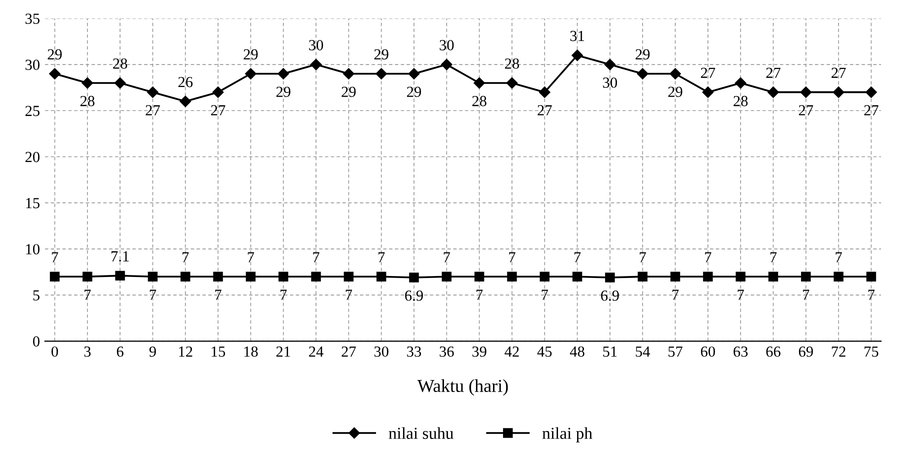 Image resolution: width=899 pixels, height=461 pixels. I want to click on x-tick-label: 39, so click(479, 351).